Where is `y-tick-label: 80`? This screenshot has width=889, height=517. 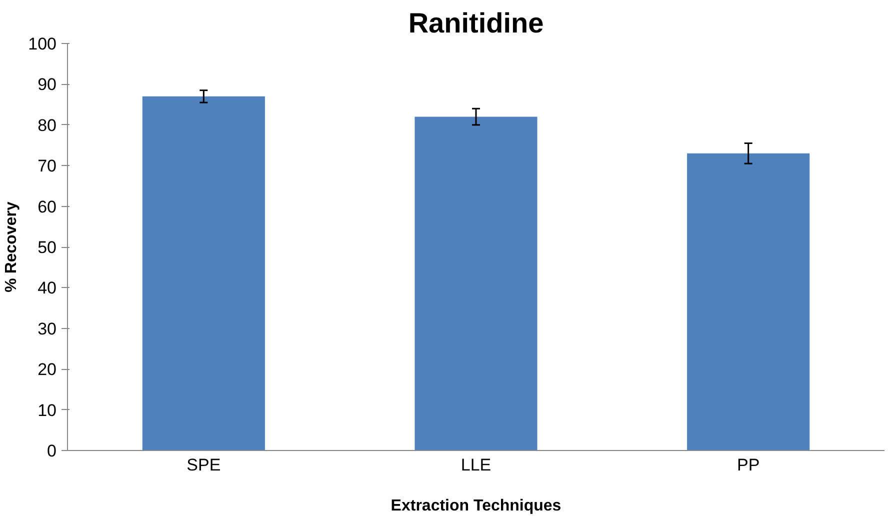
y-tick-label: 80 is located at coordinates (47, 125).